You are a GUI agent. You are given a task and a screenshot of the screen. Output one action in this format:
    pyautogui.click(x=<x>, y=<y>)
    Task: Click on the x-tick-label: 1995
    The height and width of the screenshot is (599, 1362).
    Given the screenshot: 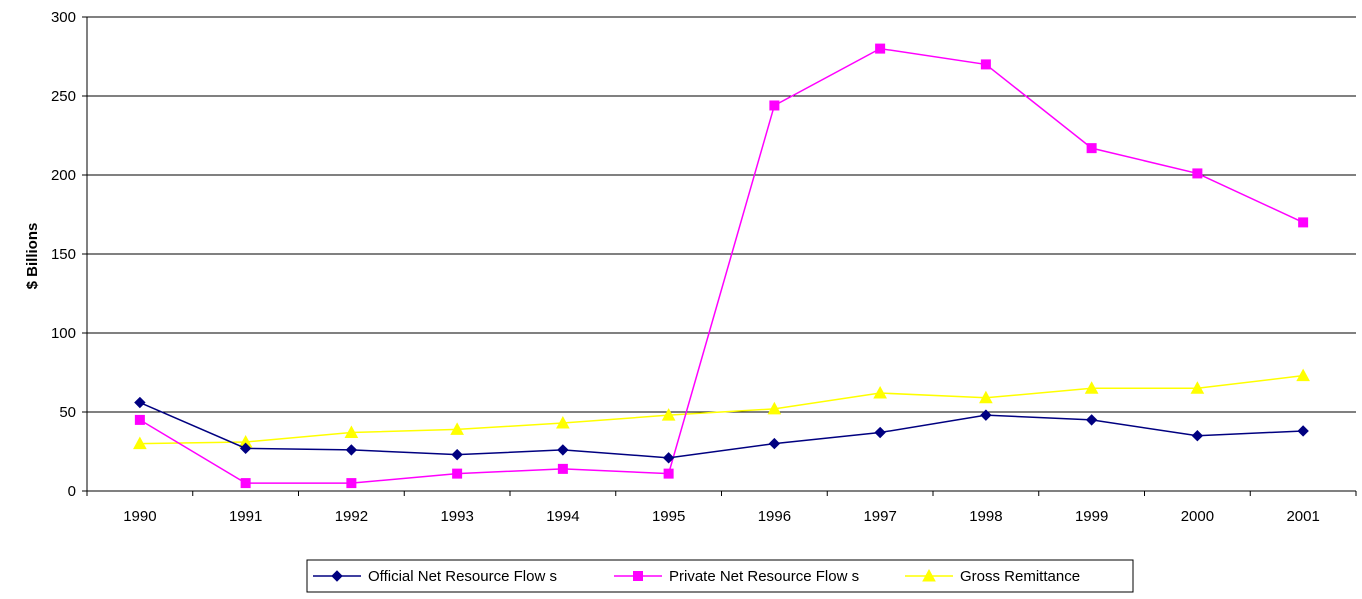 What is the action you would take?
    pyautogui.click(x=668, y=516)
    